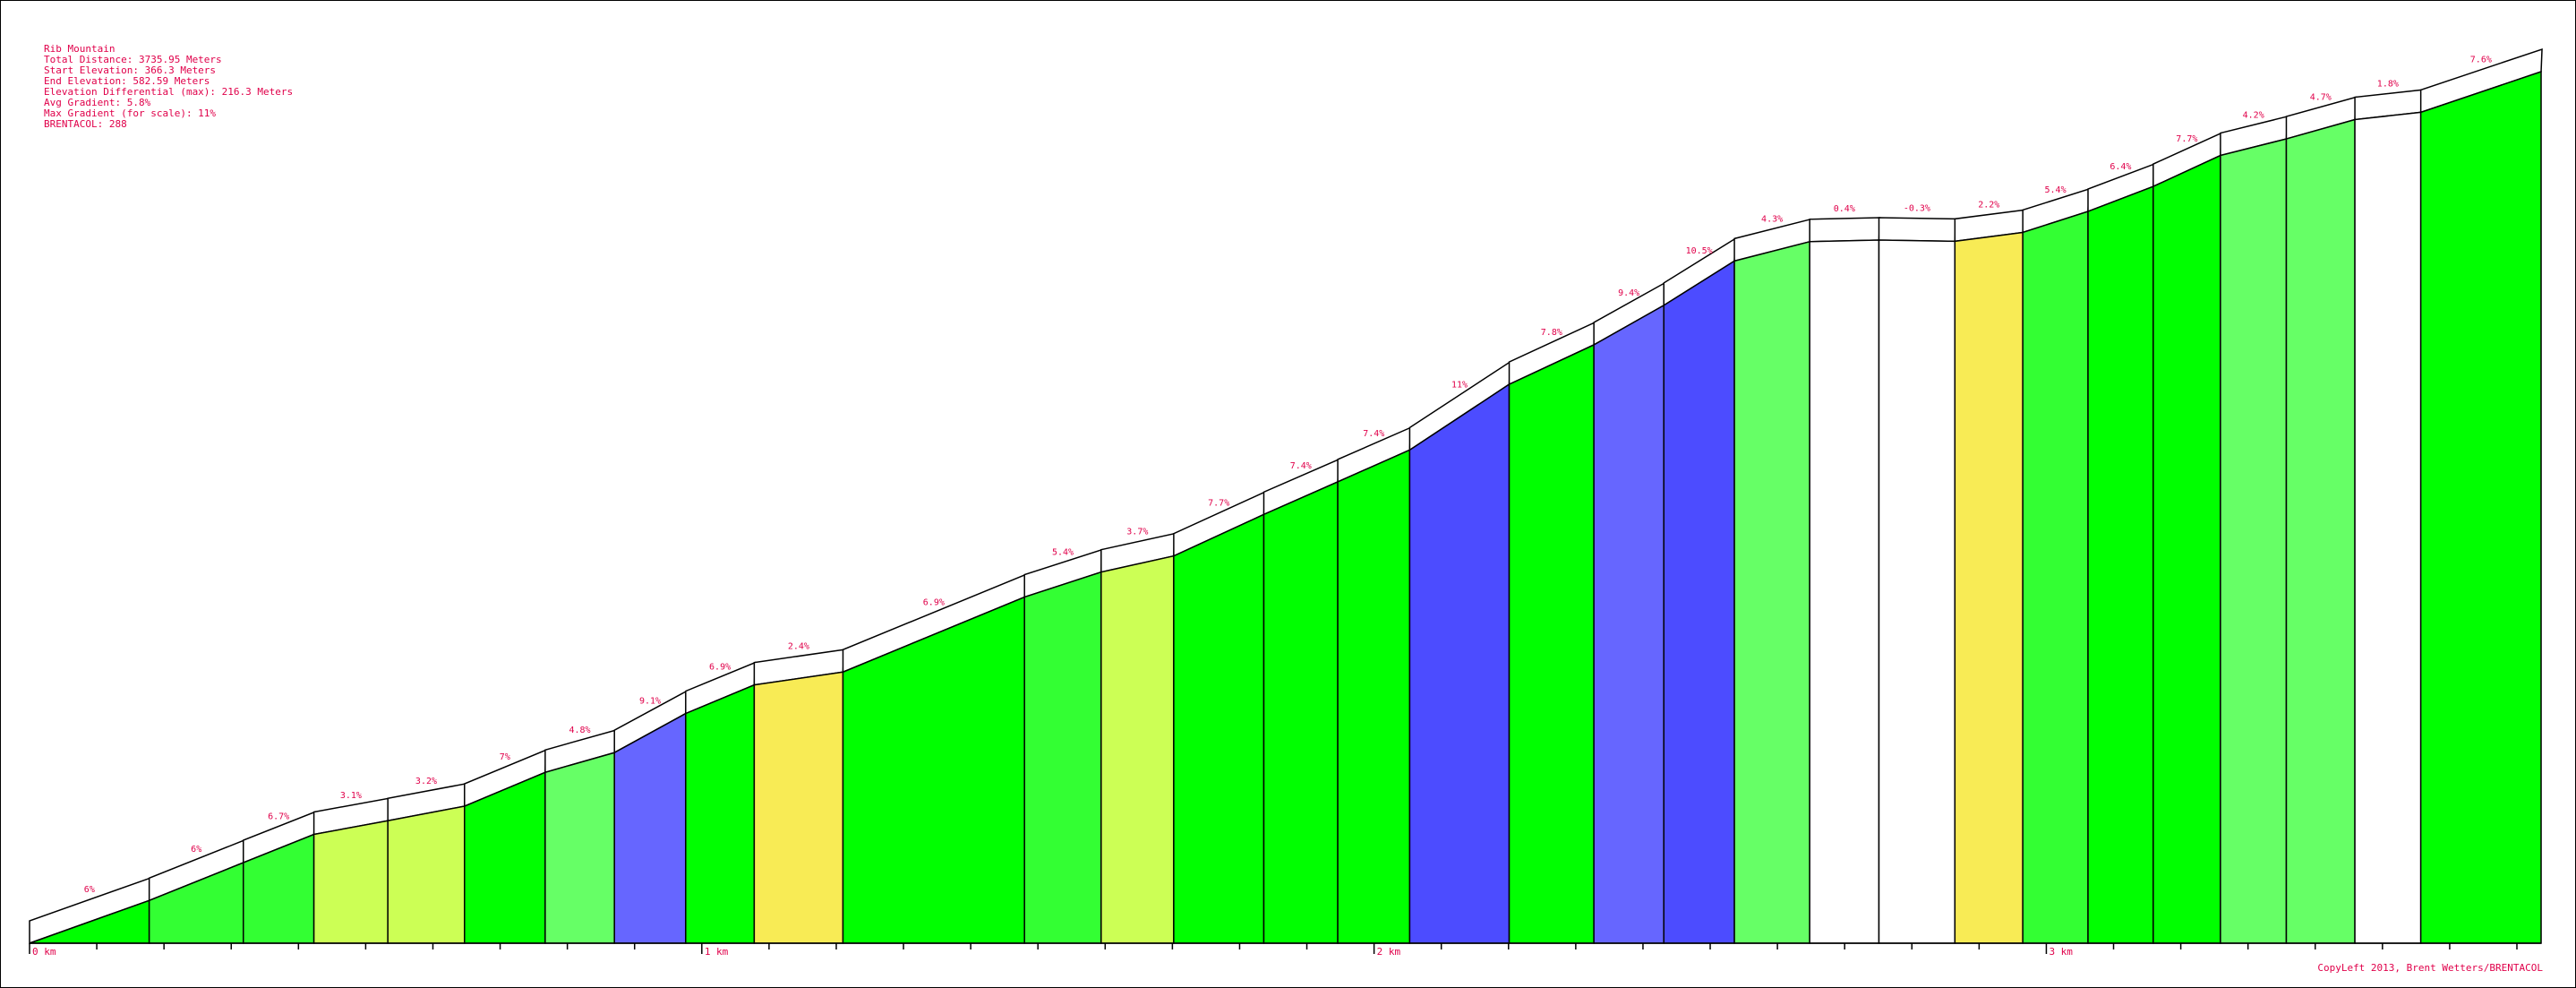  Describe the element at coordinates (1551, 333) in the screenshot. I see `gradient-label: 7.8%` at that location.